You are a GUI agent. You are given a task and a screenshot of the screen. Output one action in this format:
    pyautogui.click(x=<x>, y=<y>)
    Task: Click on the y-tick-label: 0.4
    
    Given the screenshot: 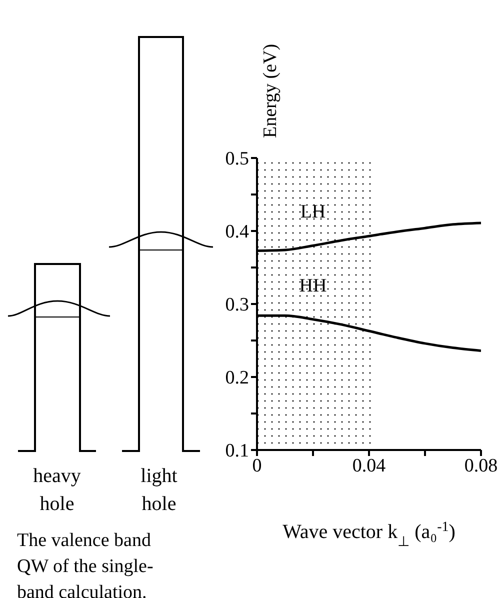 What is the action you would take?
    pyautogui.click(x=237, y=232)
    